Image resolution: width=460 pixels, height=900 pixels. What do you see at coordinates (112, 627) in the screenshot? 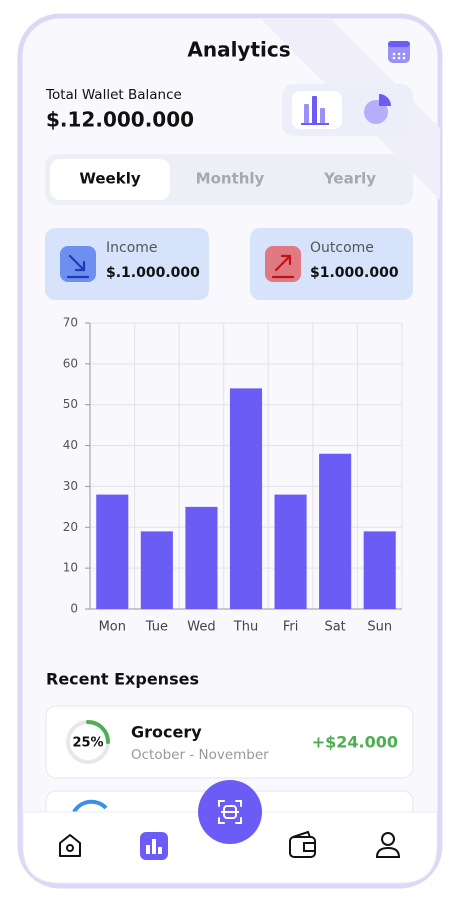
I see `x-tick-label: Mon` at bounding box center [112, 627].